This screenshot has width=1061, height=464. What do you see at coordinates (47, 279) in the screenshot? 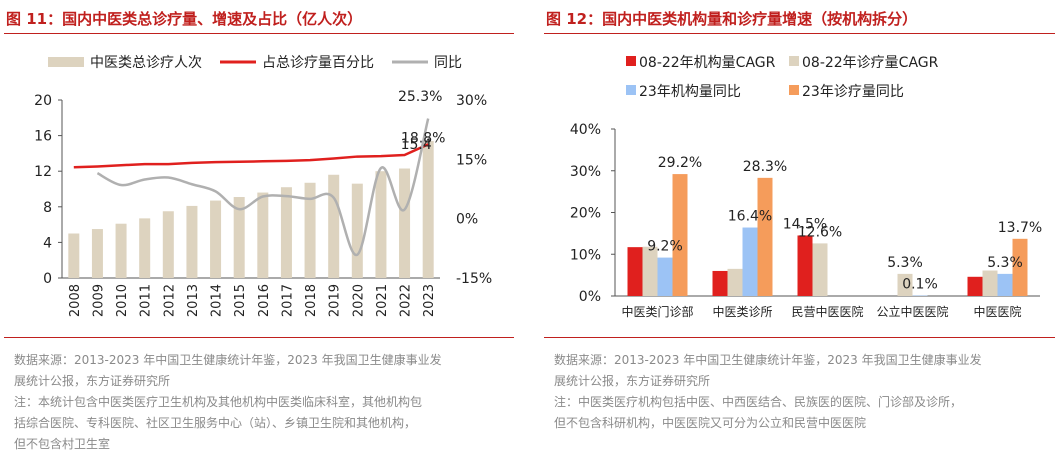
I see `left-y-tick-label: 0` at bounding box center [47, 279].